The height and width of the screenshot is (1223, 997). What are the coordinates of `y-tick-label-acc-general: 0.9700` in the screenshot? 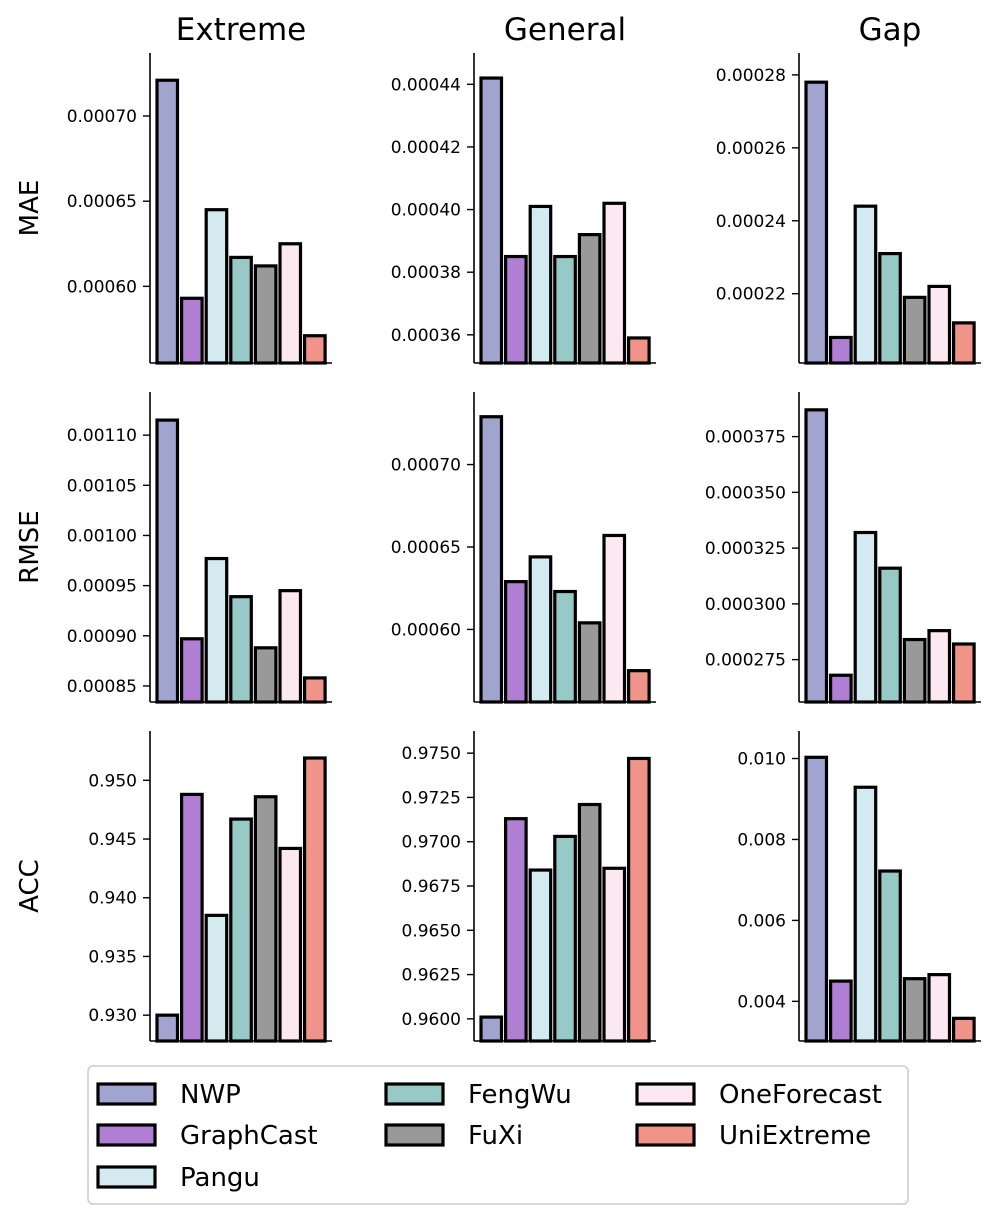 It's located at (431, 843).